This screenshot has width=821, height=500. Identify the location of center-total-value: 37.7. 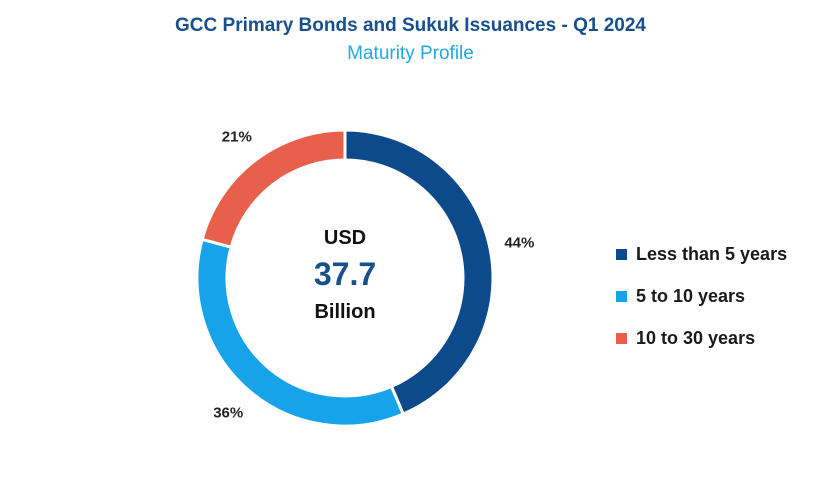
(345, 274).